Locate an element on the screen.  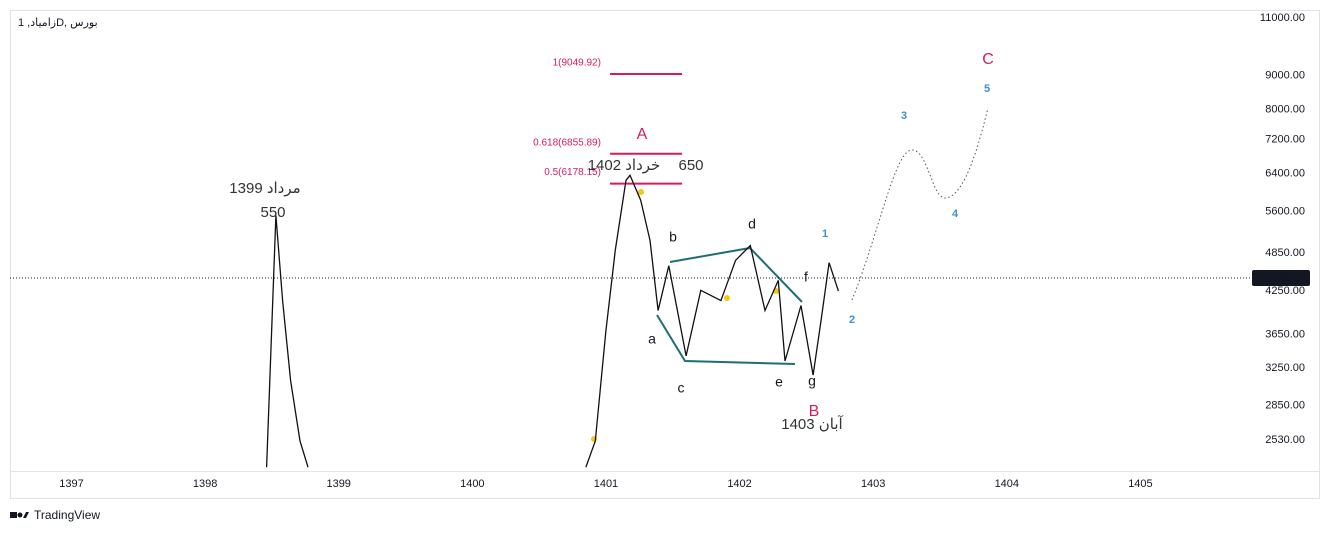
pattern is located at coordinates (729, 305).